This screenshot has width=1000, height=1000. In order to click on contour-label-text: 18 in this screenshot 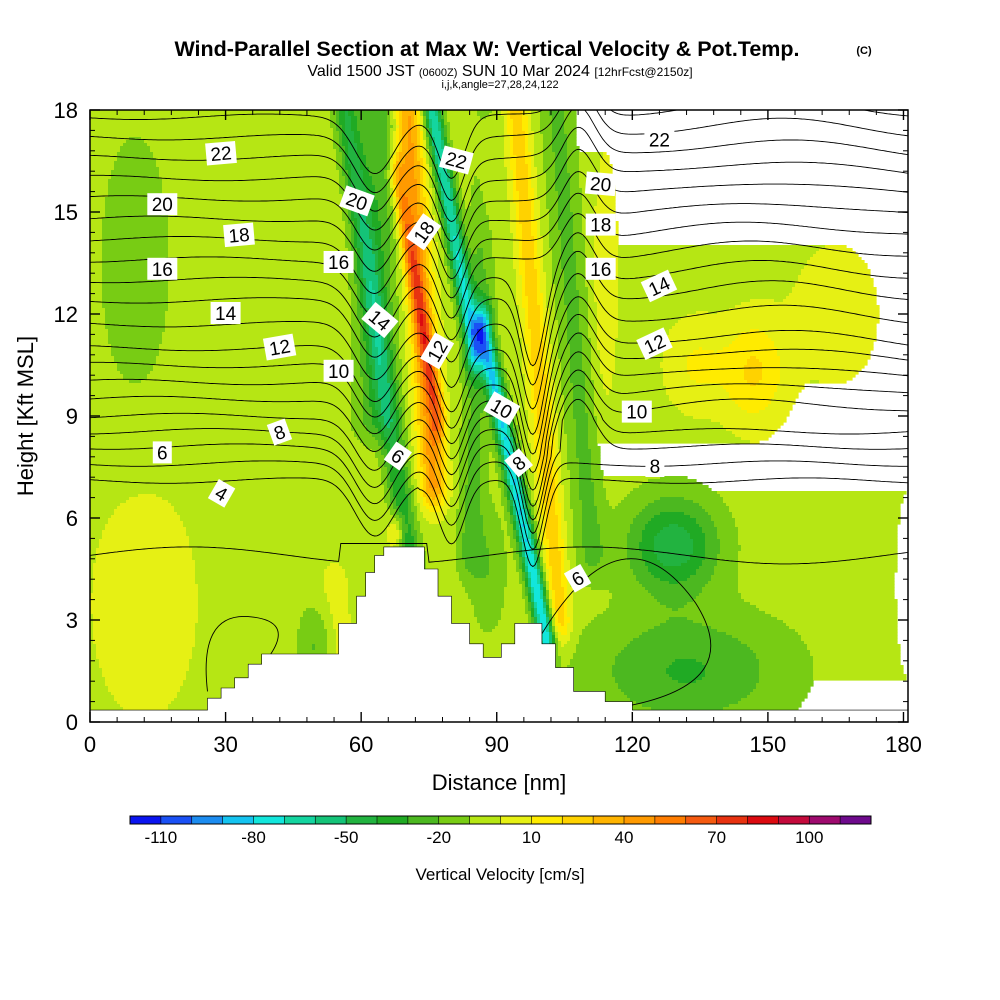, I will do `click(600, 226)`.